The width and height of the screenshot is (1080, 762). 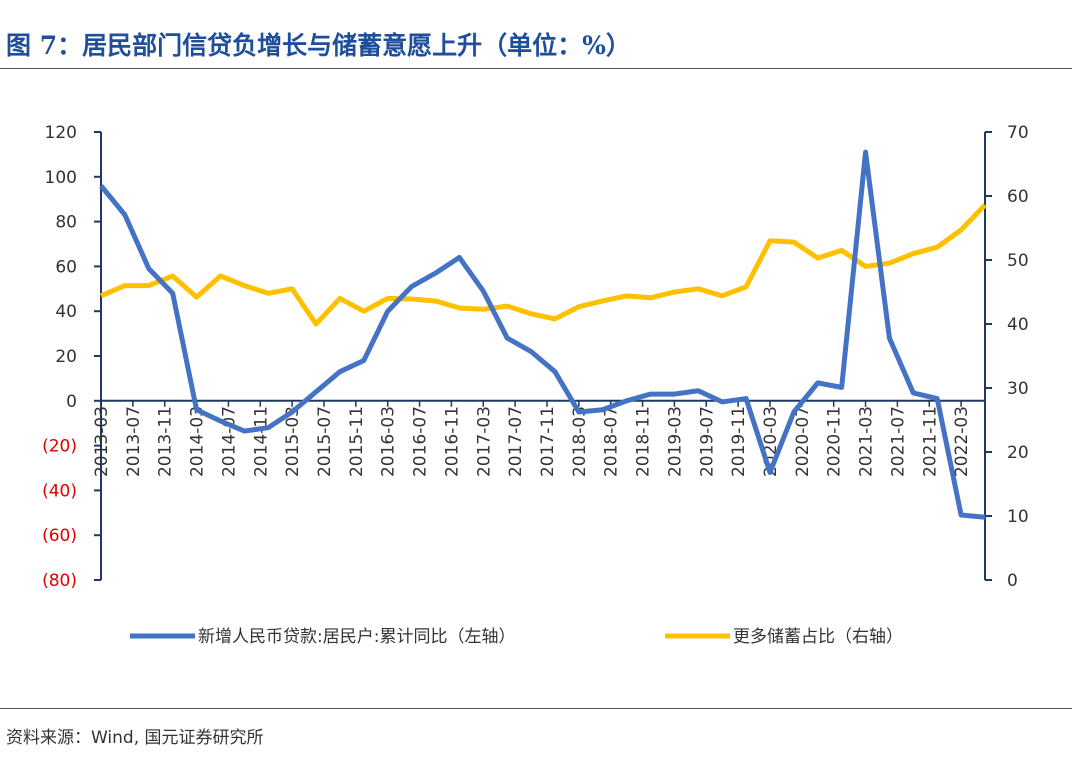 What do you see at coordinates (803, 441) in the screenshot?
I see `x-tick-label: 2020-07` at bounding box center [803, 441].